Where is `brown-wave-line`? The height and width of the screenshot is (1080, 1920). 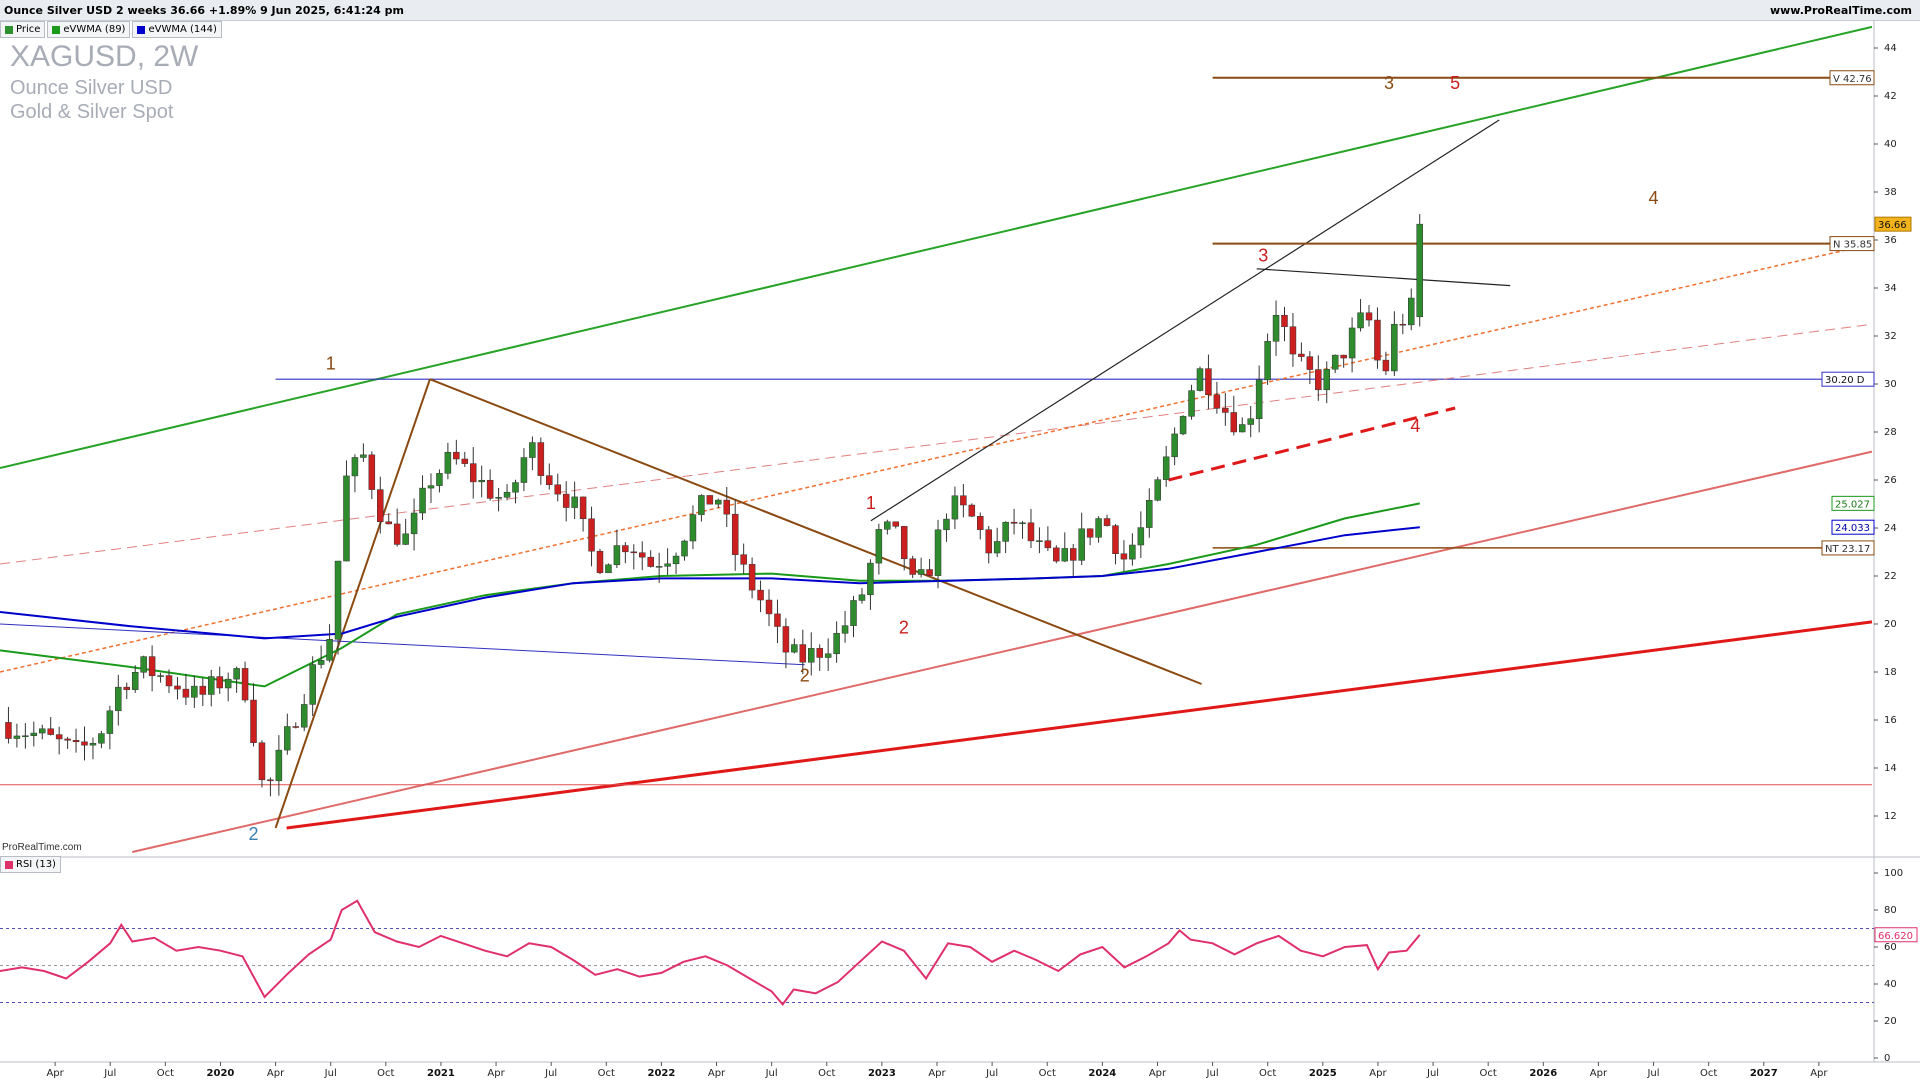 brown-wave-line is located at coordinates (352, 603).